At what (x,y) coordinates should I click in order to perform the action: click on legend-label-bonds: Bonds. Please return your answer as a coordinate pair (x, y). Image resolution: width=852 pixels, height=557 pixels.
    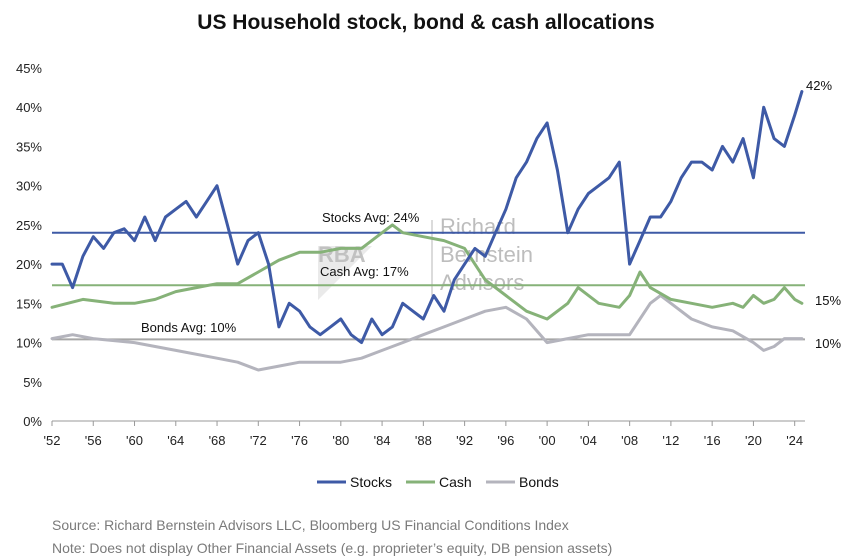
    Looking at the image, I should click on (539, 482).